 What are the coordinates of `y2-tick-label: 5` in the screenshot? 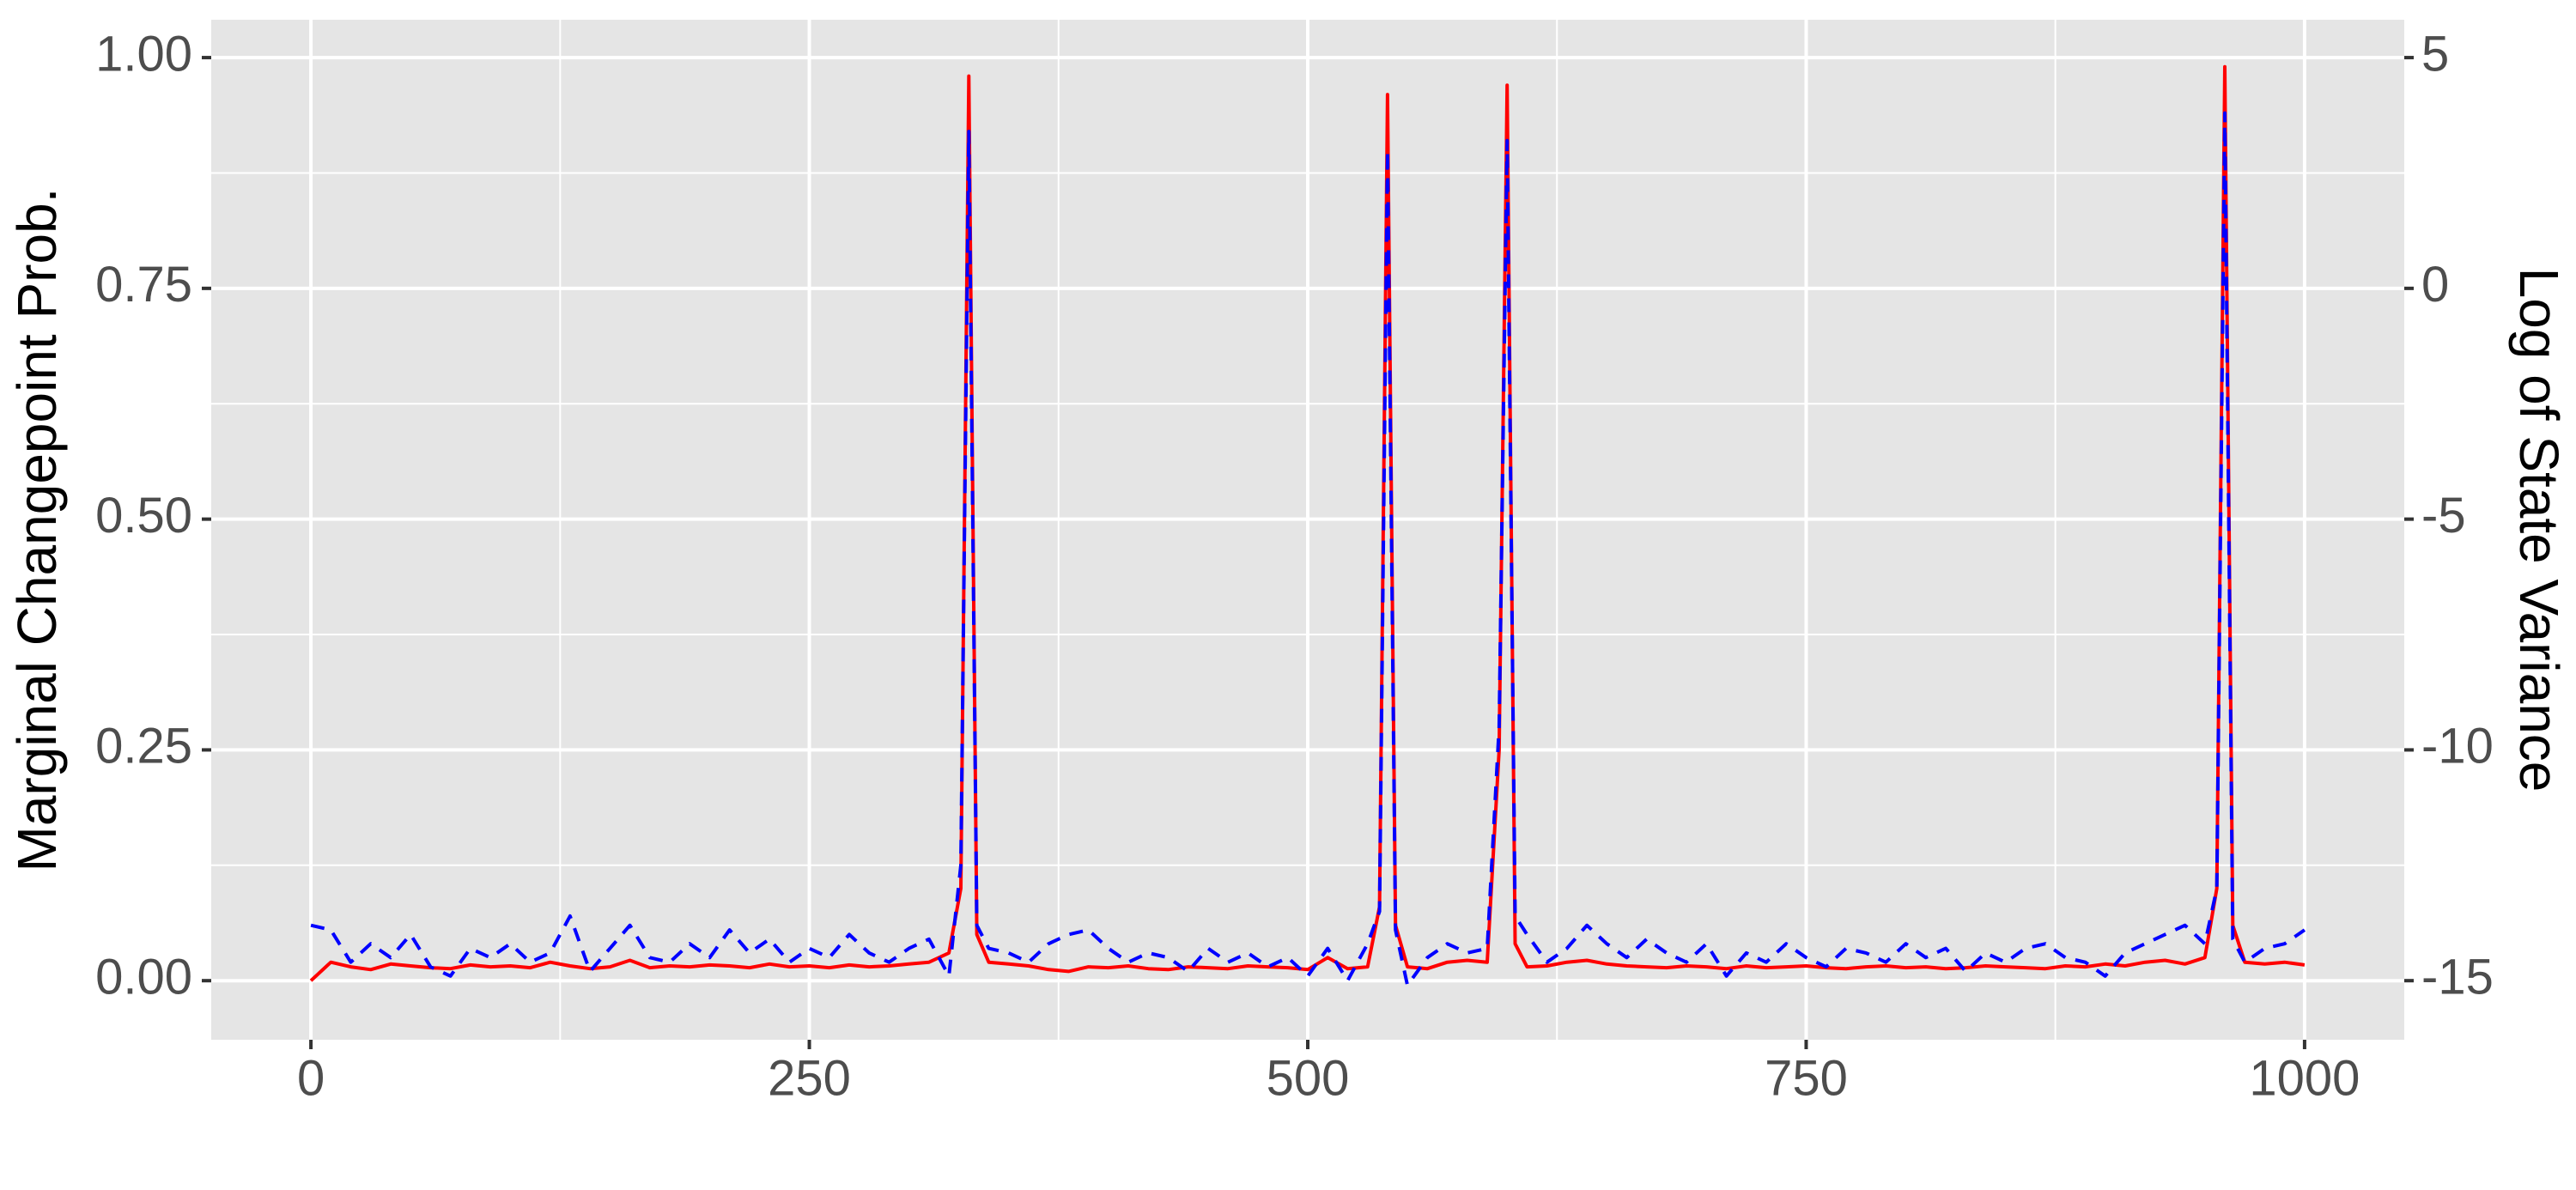 It's located at (2435, 54).